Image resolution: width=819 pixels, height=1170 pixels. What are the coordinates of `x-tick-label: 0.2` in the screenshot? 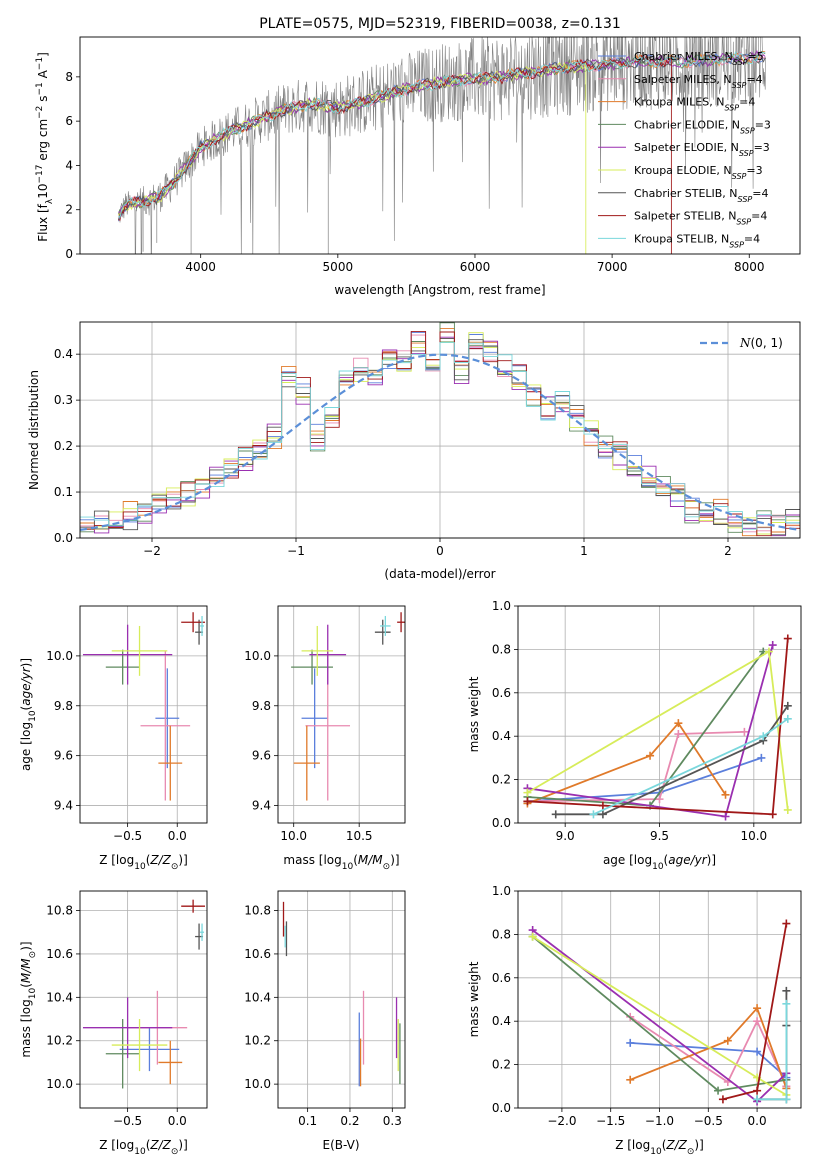 It's located at (349, 1121).